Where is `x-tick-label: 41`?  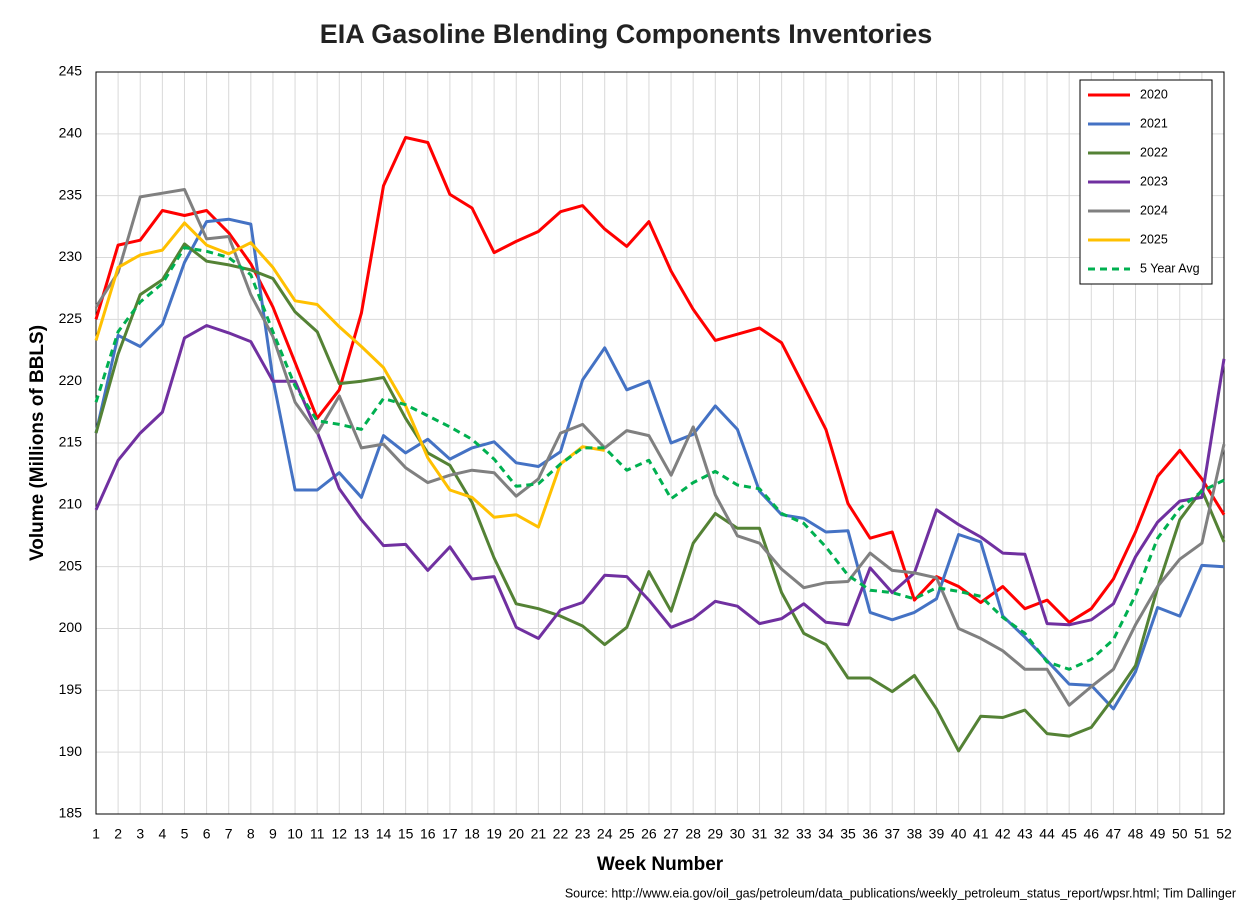 x-tick-label: 41 is located at coordinates (981, 834).